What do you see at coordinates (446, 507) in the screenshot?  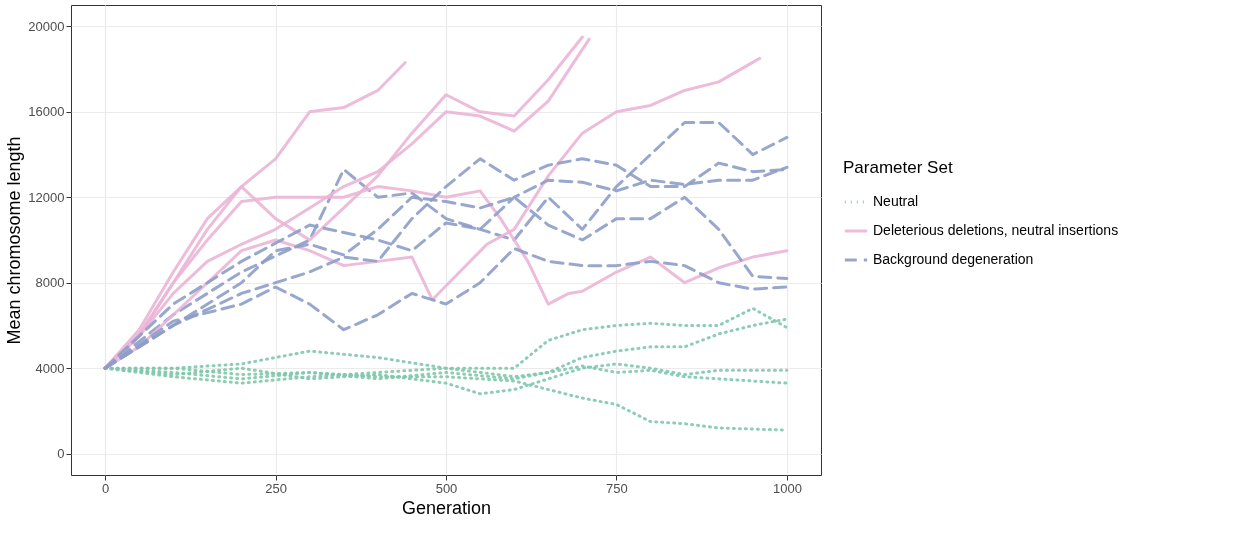 I see `x-axis-title: Generation` at bounding box center [446, 507].